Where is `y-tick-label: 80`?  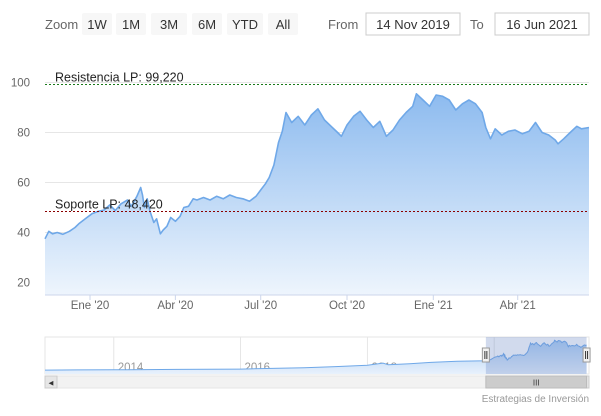 y-tick-label: 80 is located at coordinates (23, 134).